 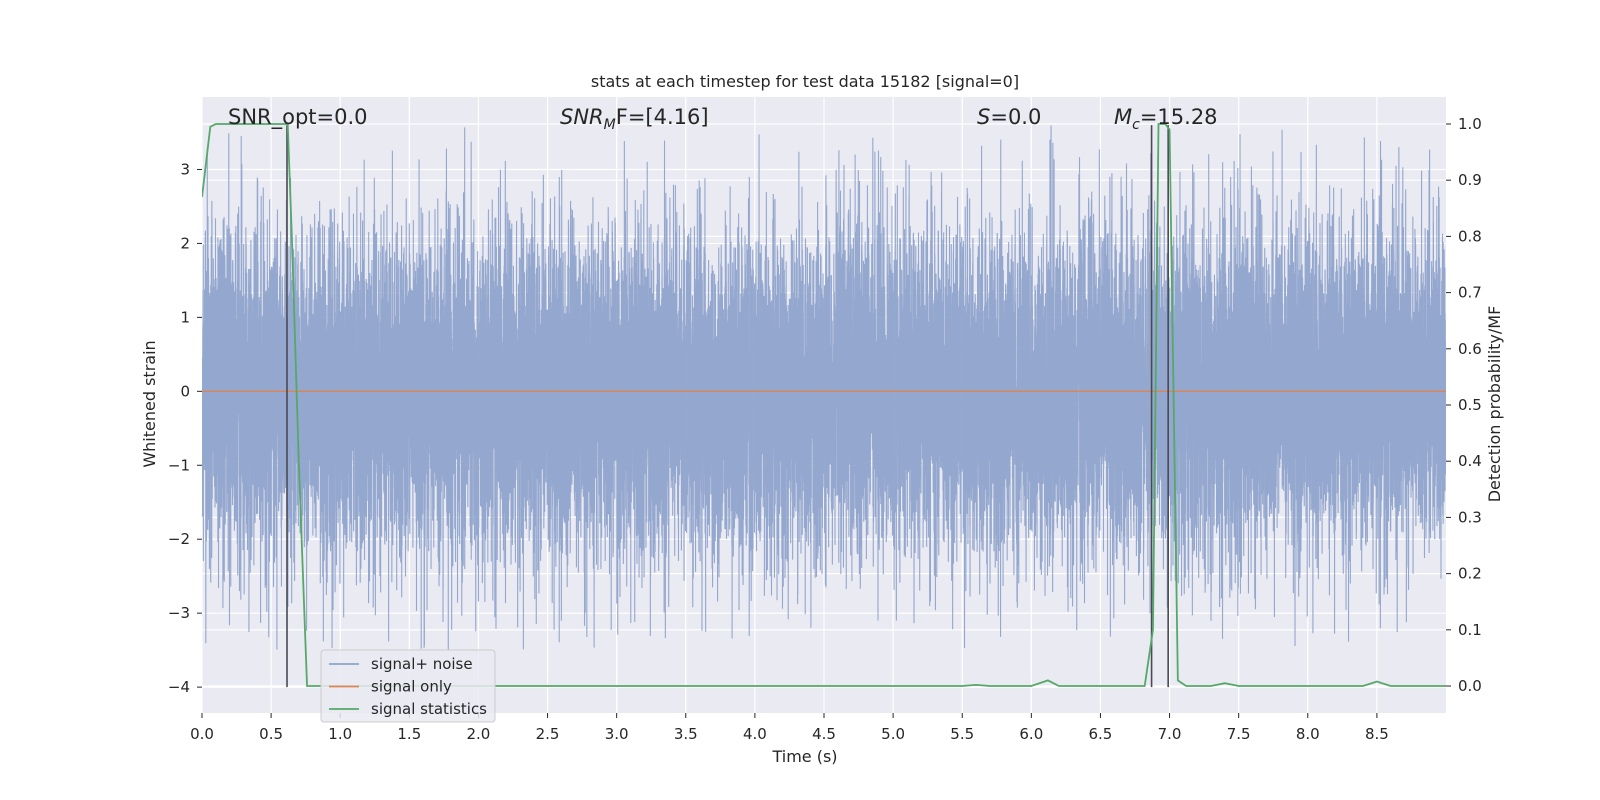 I want to click on x-tick-label: 1.0, so click(x=340, y=734).